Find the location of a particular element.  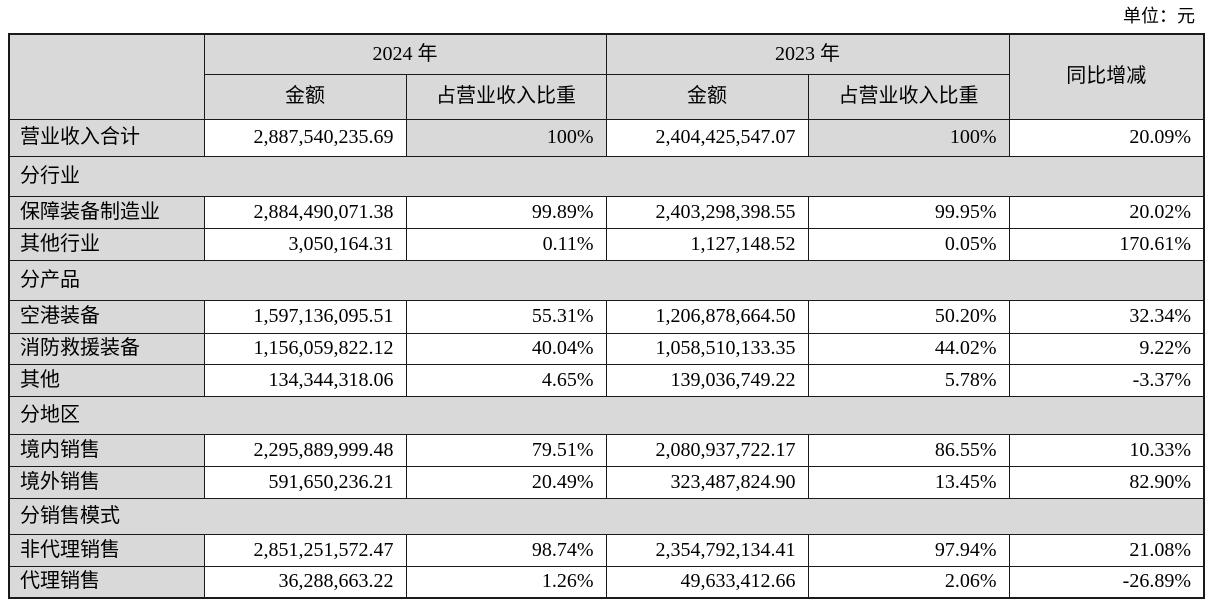

header-row-metrics: 金额 占营业收入比重 金额 占营业收入比重 is located at coordinates (606, 96).